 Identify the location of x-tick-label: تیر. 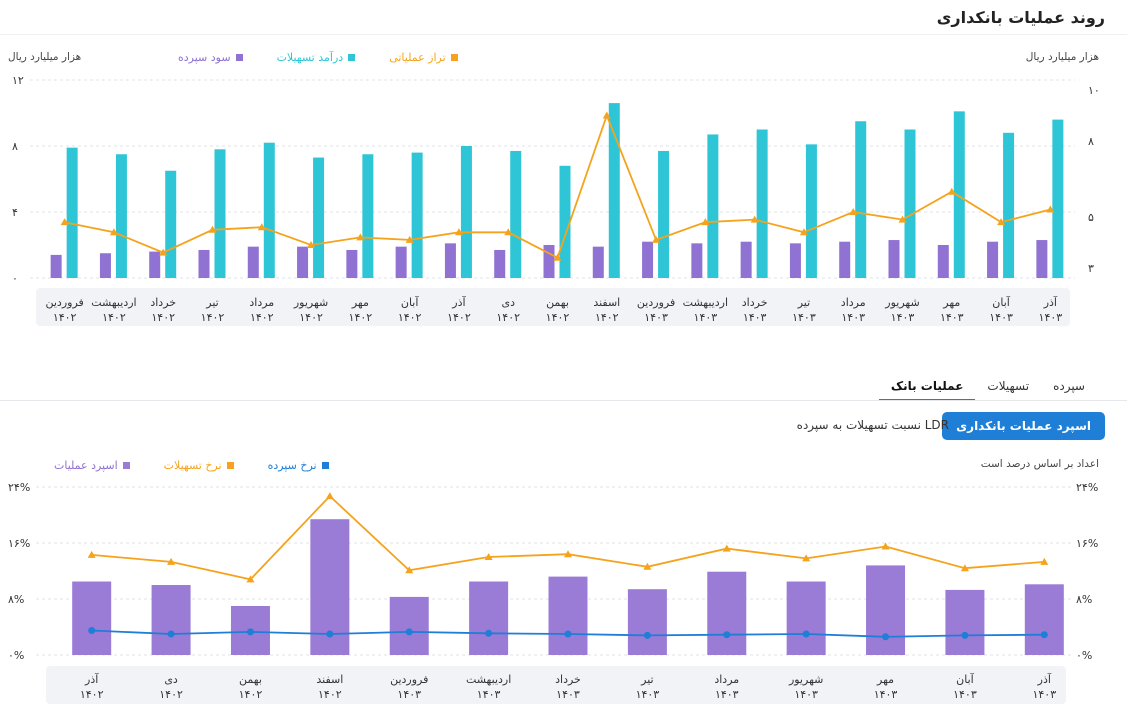
(211, 302).